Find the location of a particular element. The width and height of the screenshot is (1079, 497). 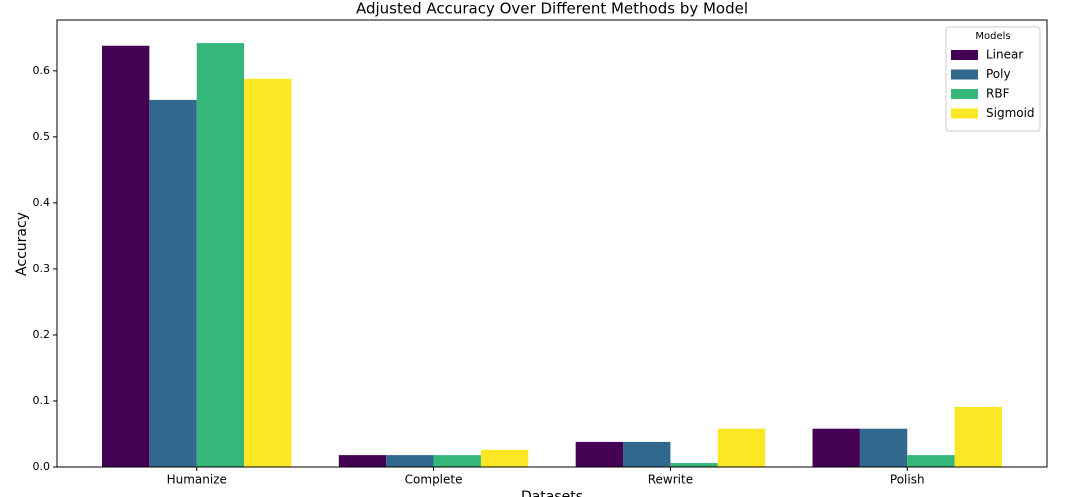

y-tick-label: 0.6 is located at coordinates (42, 70).